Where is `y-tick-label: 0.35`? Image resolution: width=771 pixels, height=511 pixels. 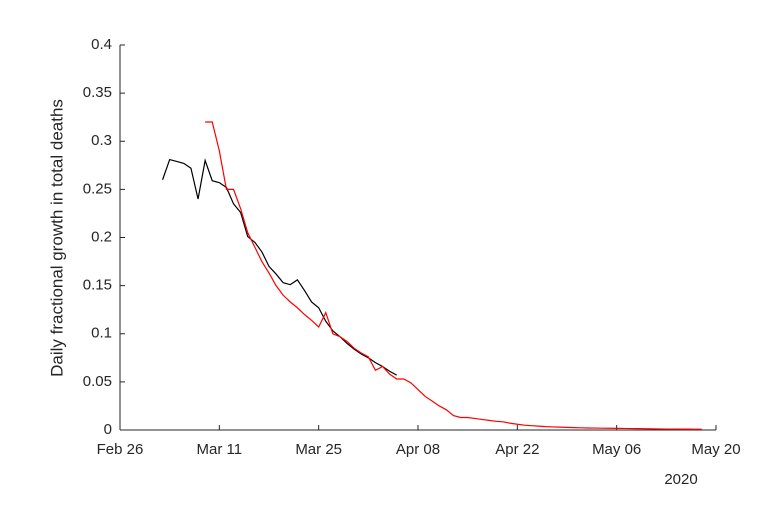
y-tick-label: 0.35 is located at coordinates (97, 92).